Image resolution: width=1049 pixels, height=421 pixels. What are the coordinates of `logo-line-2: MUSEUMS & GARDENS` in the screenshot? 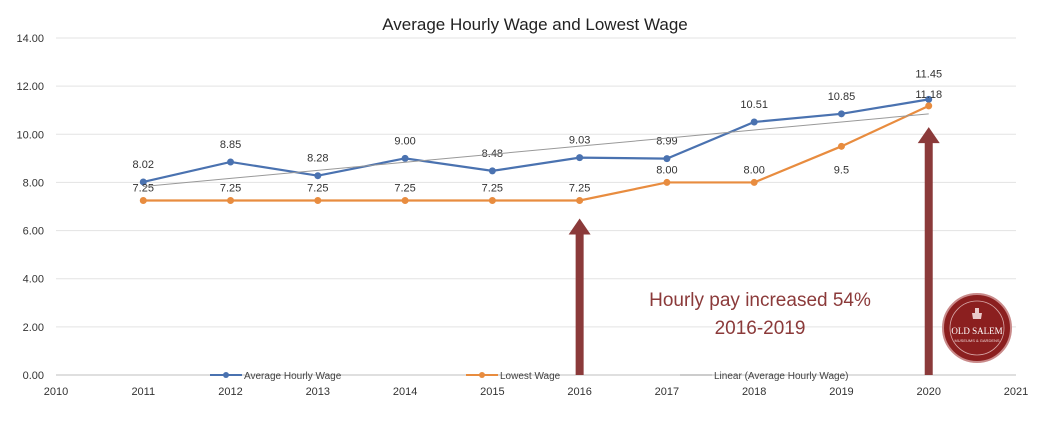 It's located at (976, 340).